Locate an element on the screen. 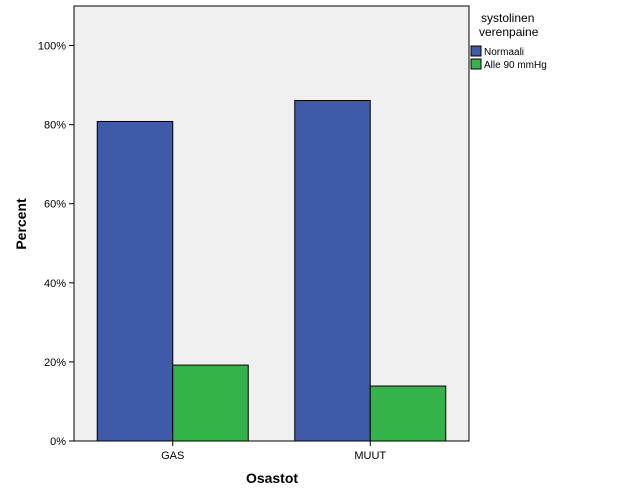  legend-label: Alle 90 mmHg is located at coordinates (515, 65).